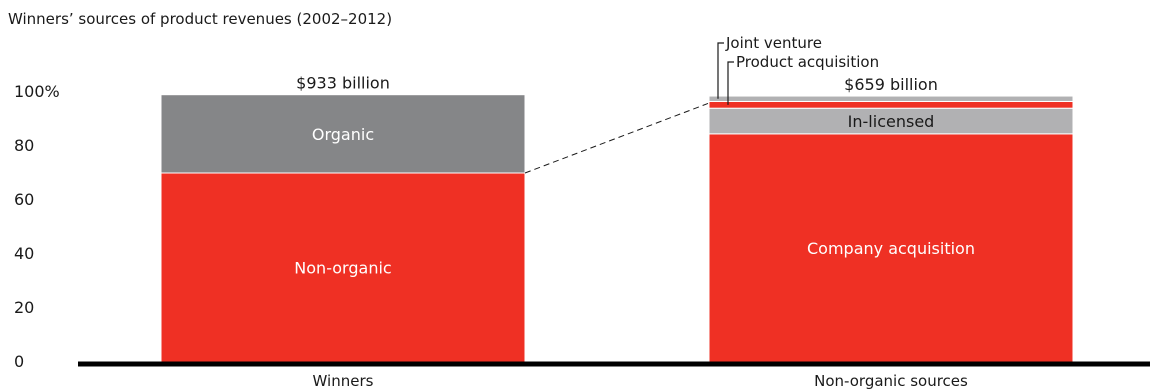  I want to click on total-labels: $933 billion $659 billion, so click(617, 84).